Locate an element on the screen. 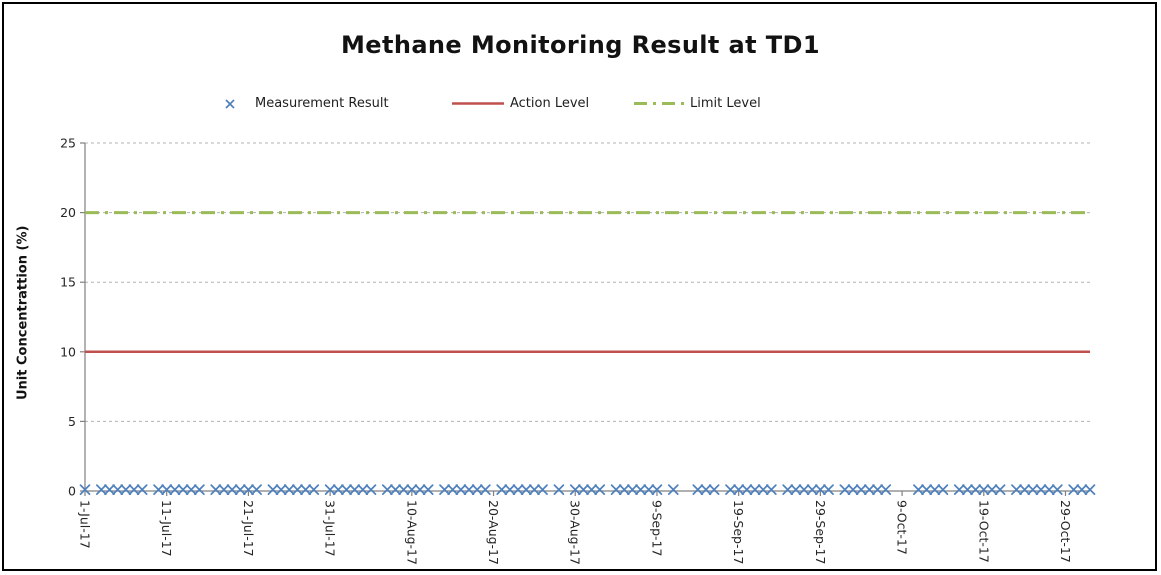 The height and width of the screenshot is (575, 1161). svg-text: 19-Oct-17 is located at coordinates (983, 531).